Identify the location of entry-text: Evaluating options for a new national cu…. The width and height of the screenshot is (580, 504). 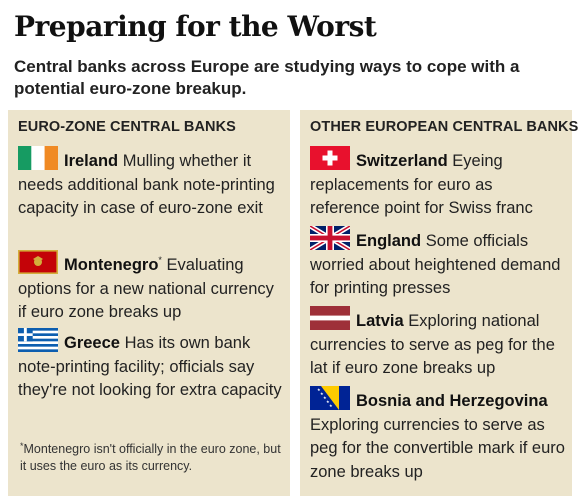
(146, 288).